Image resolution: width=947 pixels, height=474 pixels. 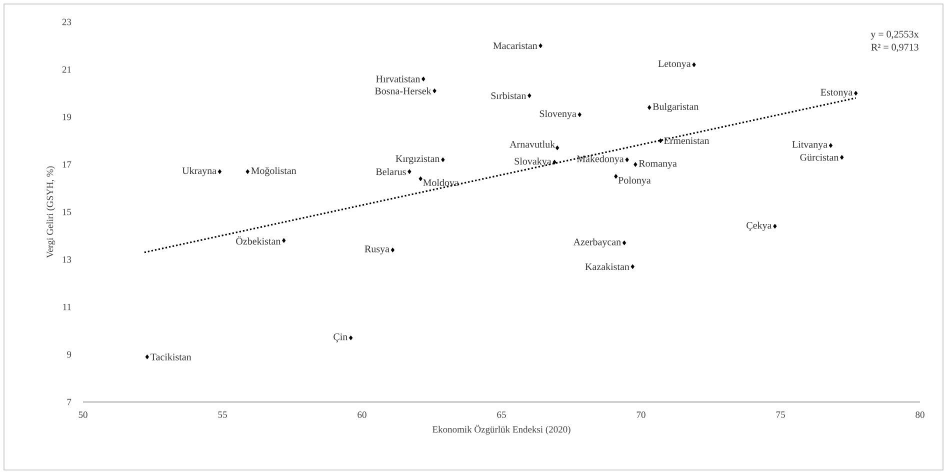 What do you see at coordinates (67, 259) in the screenshot?
I see `y-tick-label: 13` at bounding box center [67, 259].